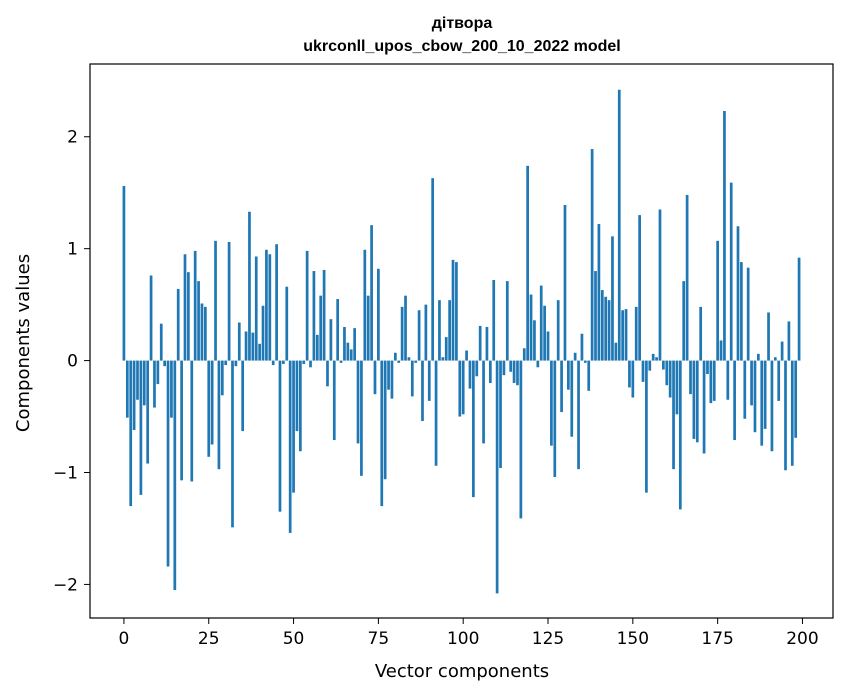  Describe the element at coordinates (72, 138) in the screenshot. I see `y-tick-label: 2` at that location.